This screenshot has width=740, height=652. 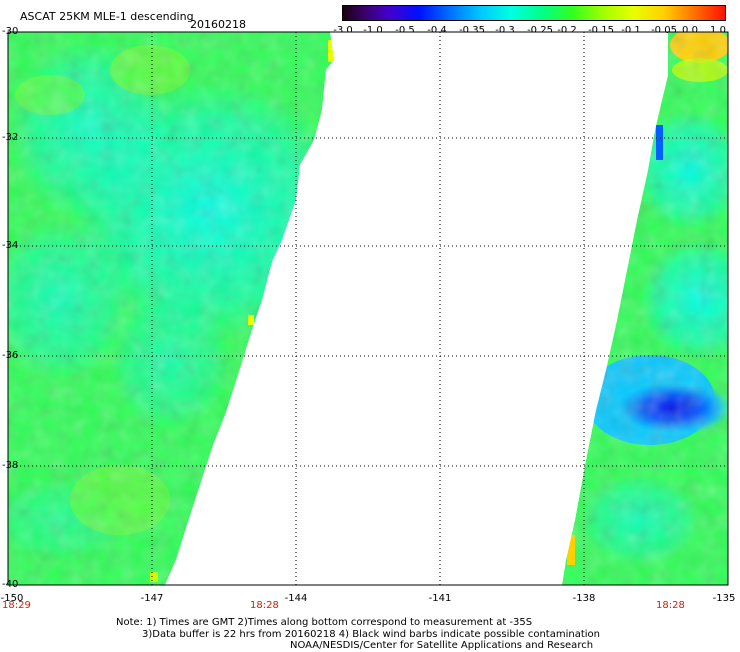 What do you see at coordinates (152, 598) in the screenshot?
I see `lon-label: -147` at bounding box center [152, 598].